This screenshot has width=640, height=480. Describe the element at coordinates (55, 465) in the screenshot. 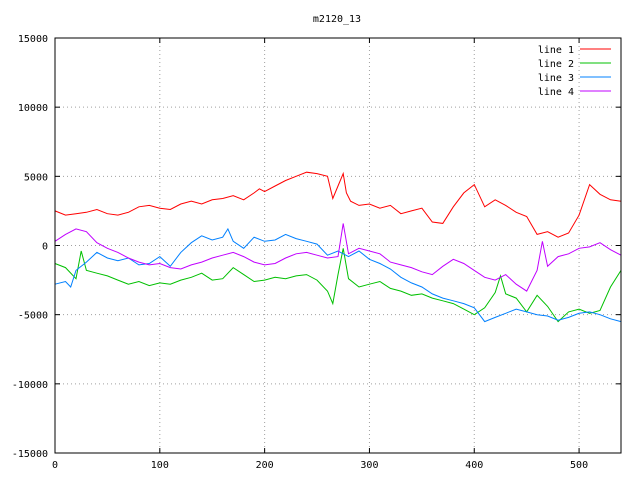

I see `x-tick-label: 0` at that location.